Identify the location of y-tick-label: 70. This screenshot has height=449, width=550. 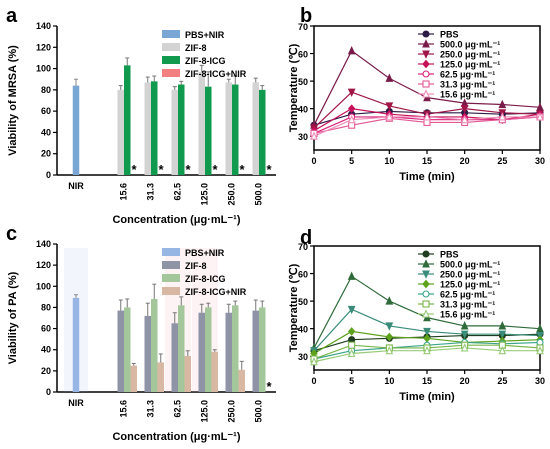
(303, 27).